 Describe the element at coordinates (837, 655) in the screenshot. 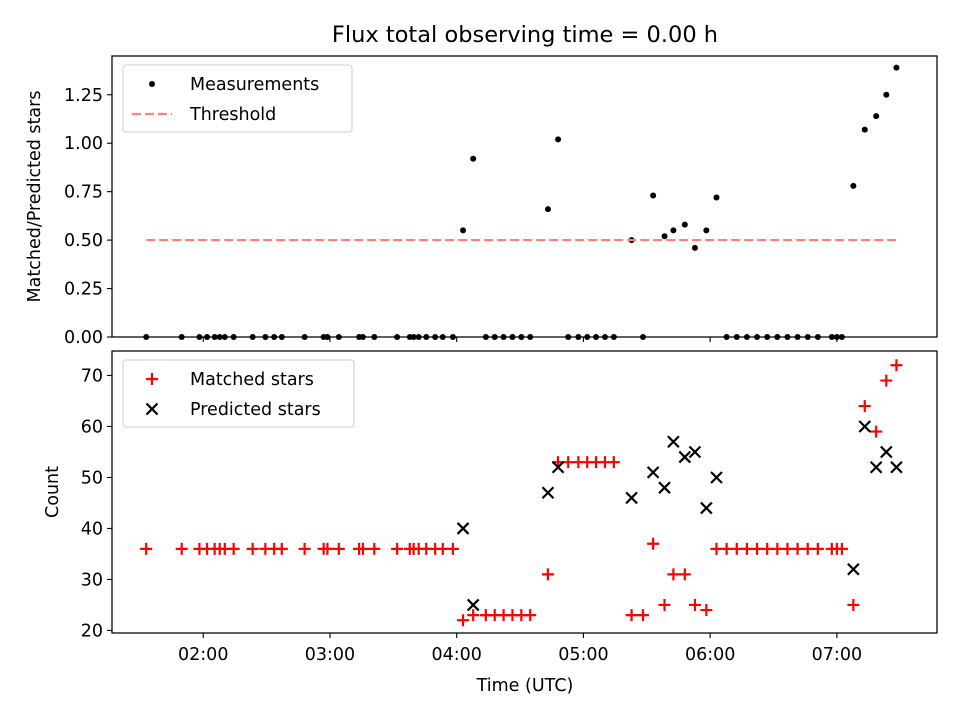

I see `x-tick-label: 07:00` at that location.